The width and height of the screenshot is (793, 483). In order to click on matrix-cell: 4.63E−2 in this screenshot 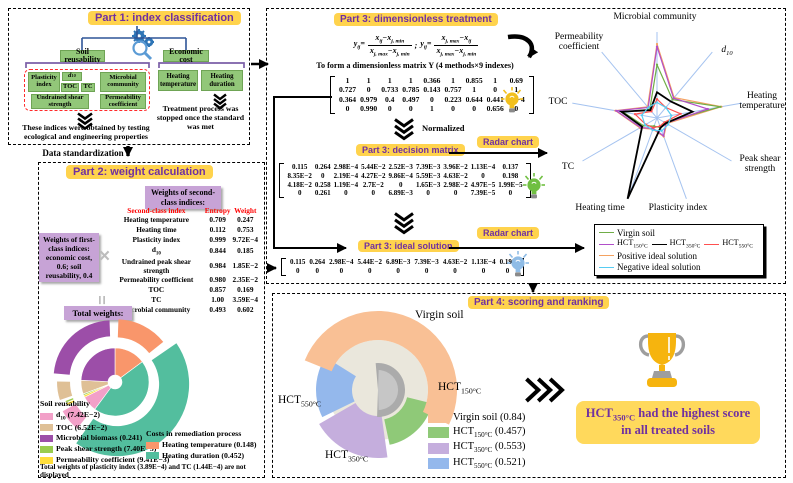, I will do `click(455, 175)`.